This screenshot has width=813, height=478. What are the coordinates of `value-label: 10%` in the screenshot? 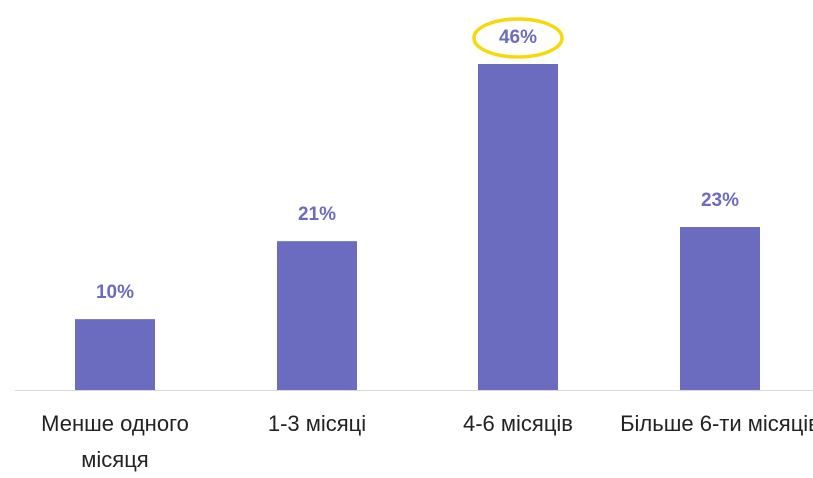 It's located at (115, 292).